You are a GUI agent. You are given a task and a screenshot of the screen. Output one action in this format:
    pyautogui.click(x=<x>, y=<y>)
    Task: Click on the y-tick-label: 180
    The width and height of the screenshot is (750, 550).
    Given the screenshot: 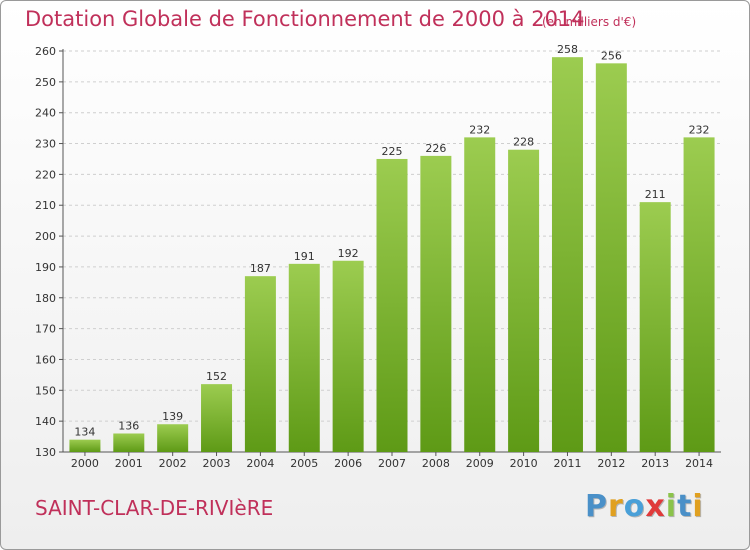 What is the action you would take?
    pyautogui.click(x=45, y=298)
    